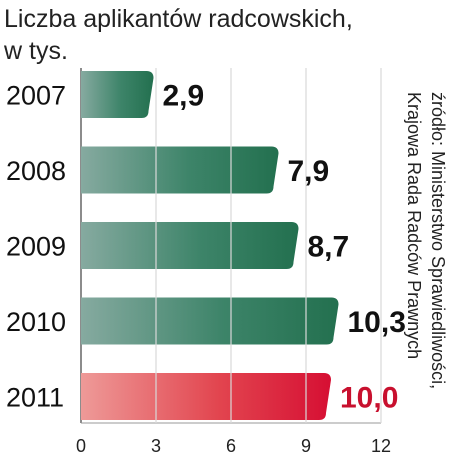 The width and height of the screenshot is (463, 458). I want to click on category-label-2009: 2009, so click(36, 247).